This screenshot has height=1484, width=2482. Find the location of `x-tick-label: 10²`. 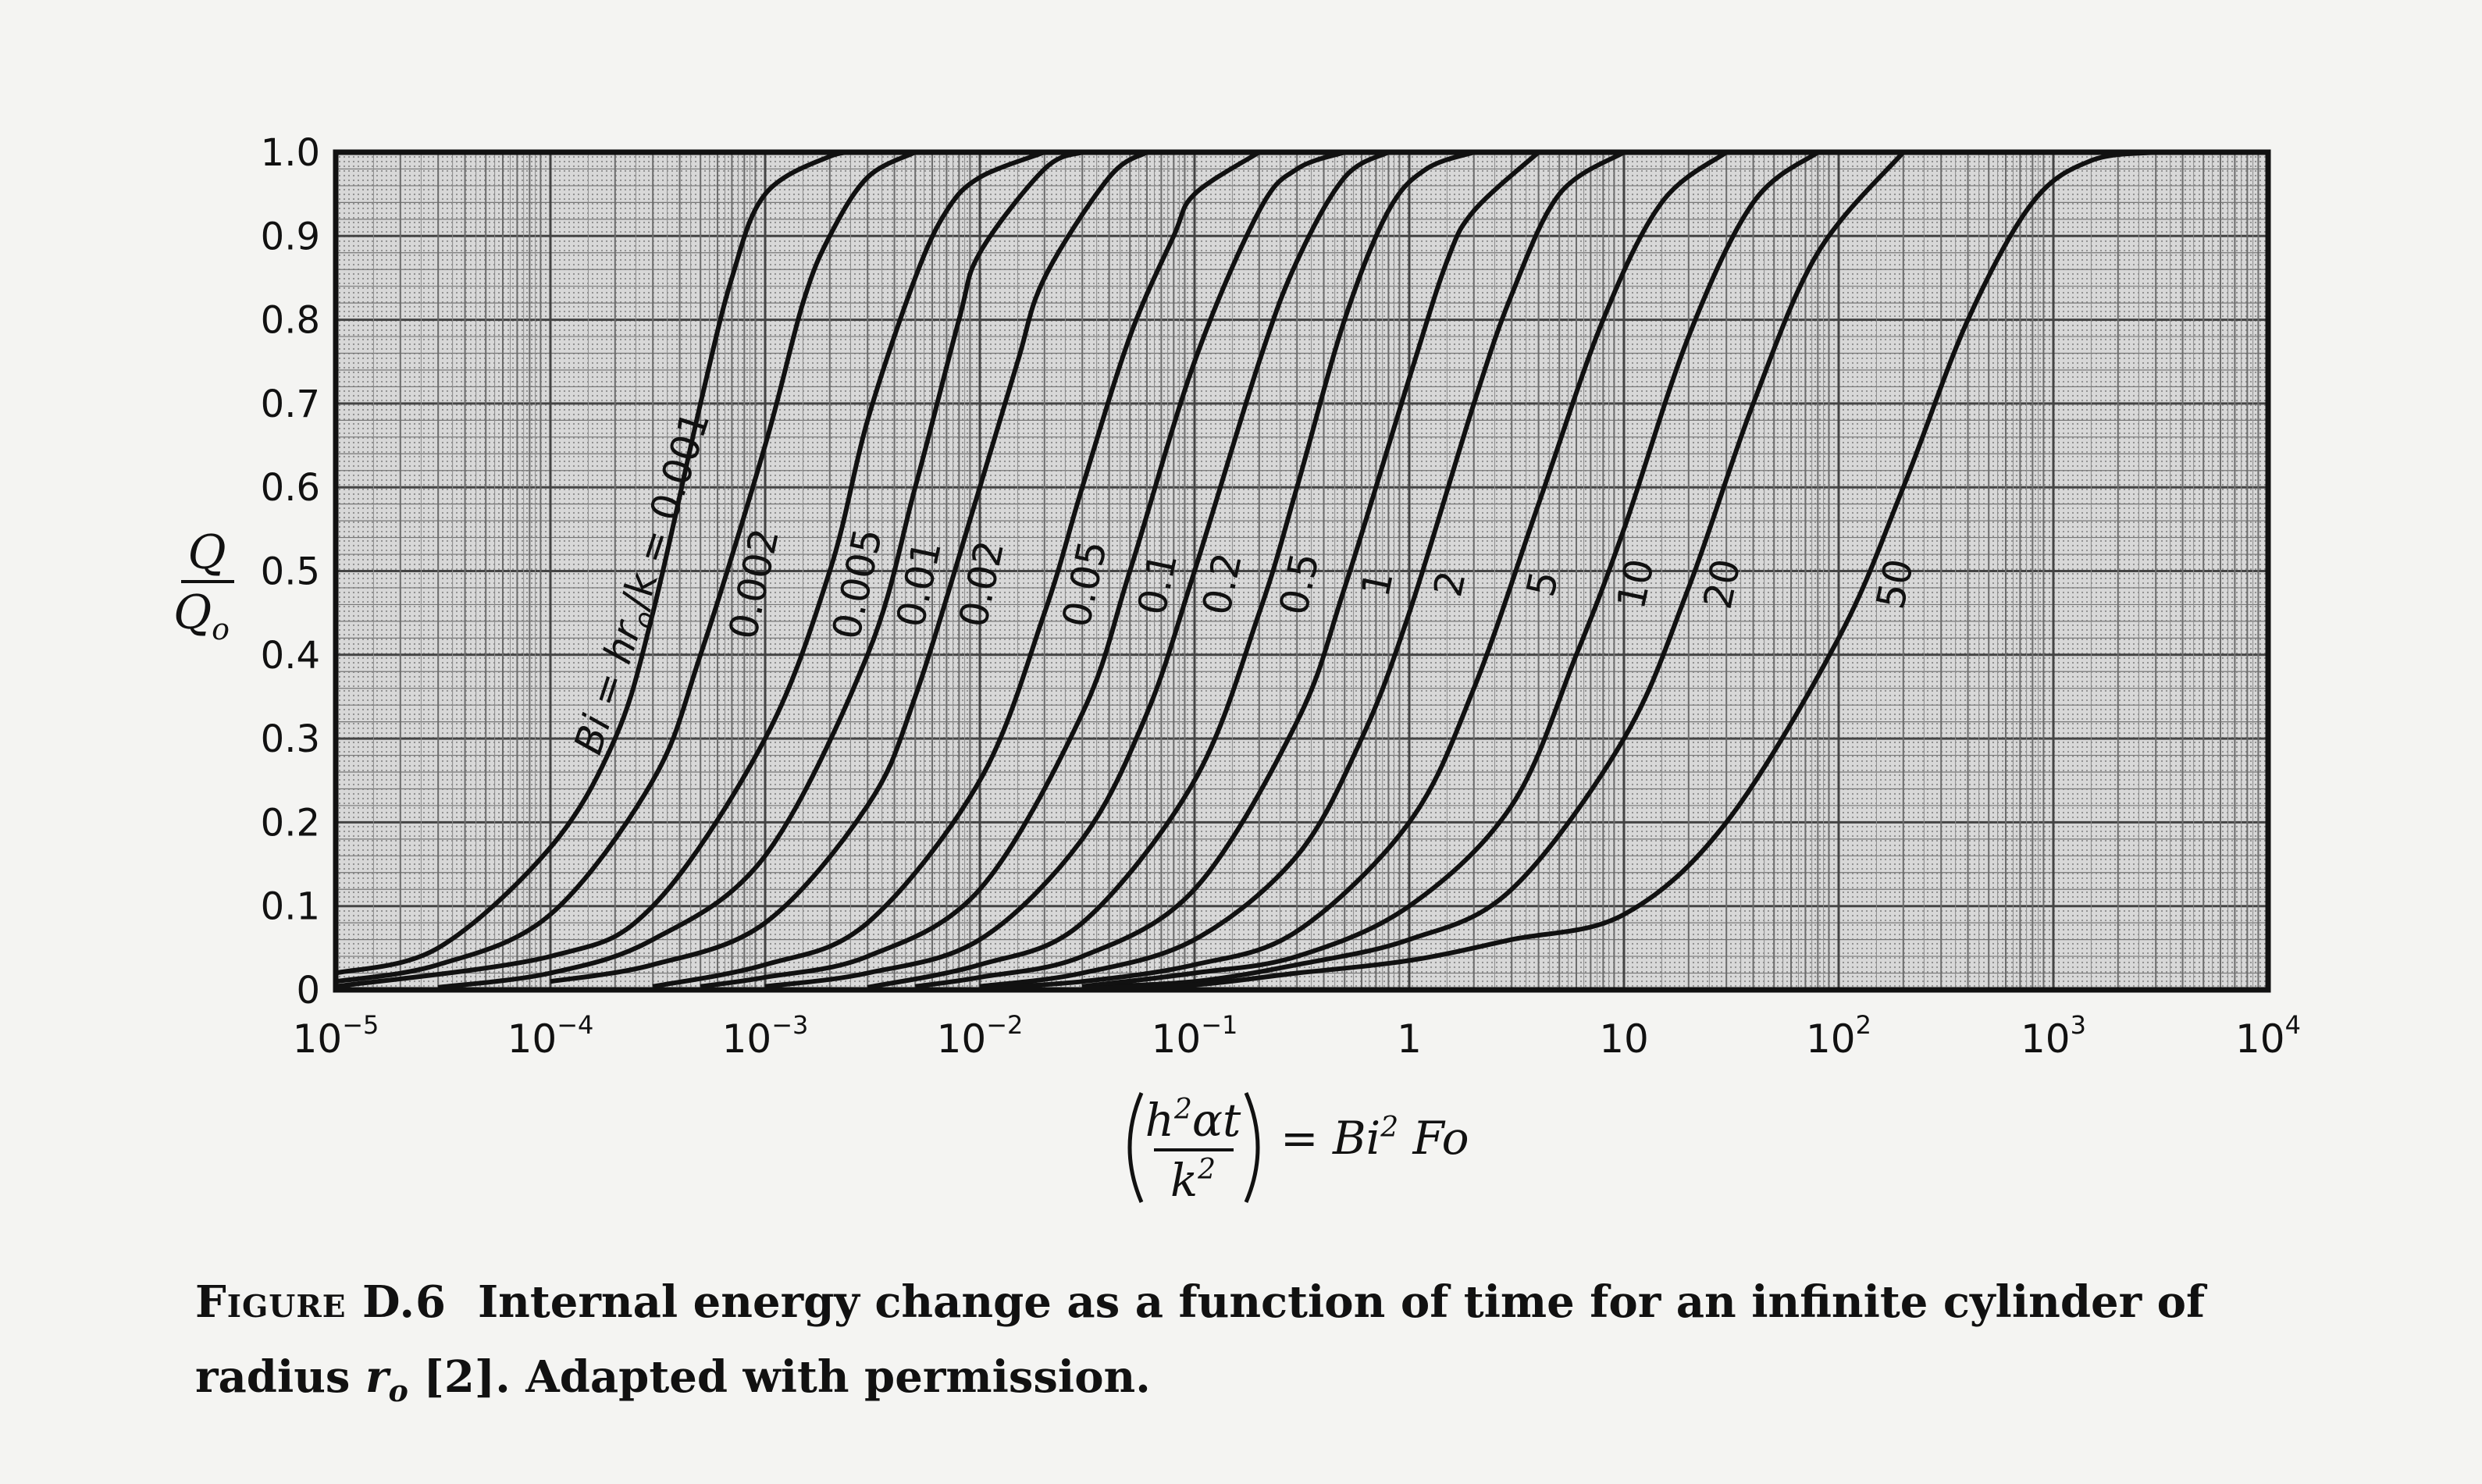

x-tick-label: 10² is located at coordinates (1838, 1036).